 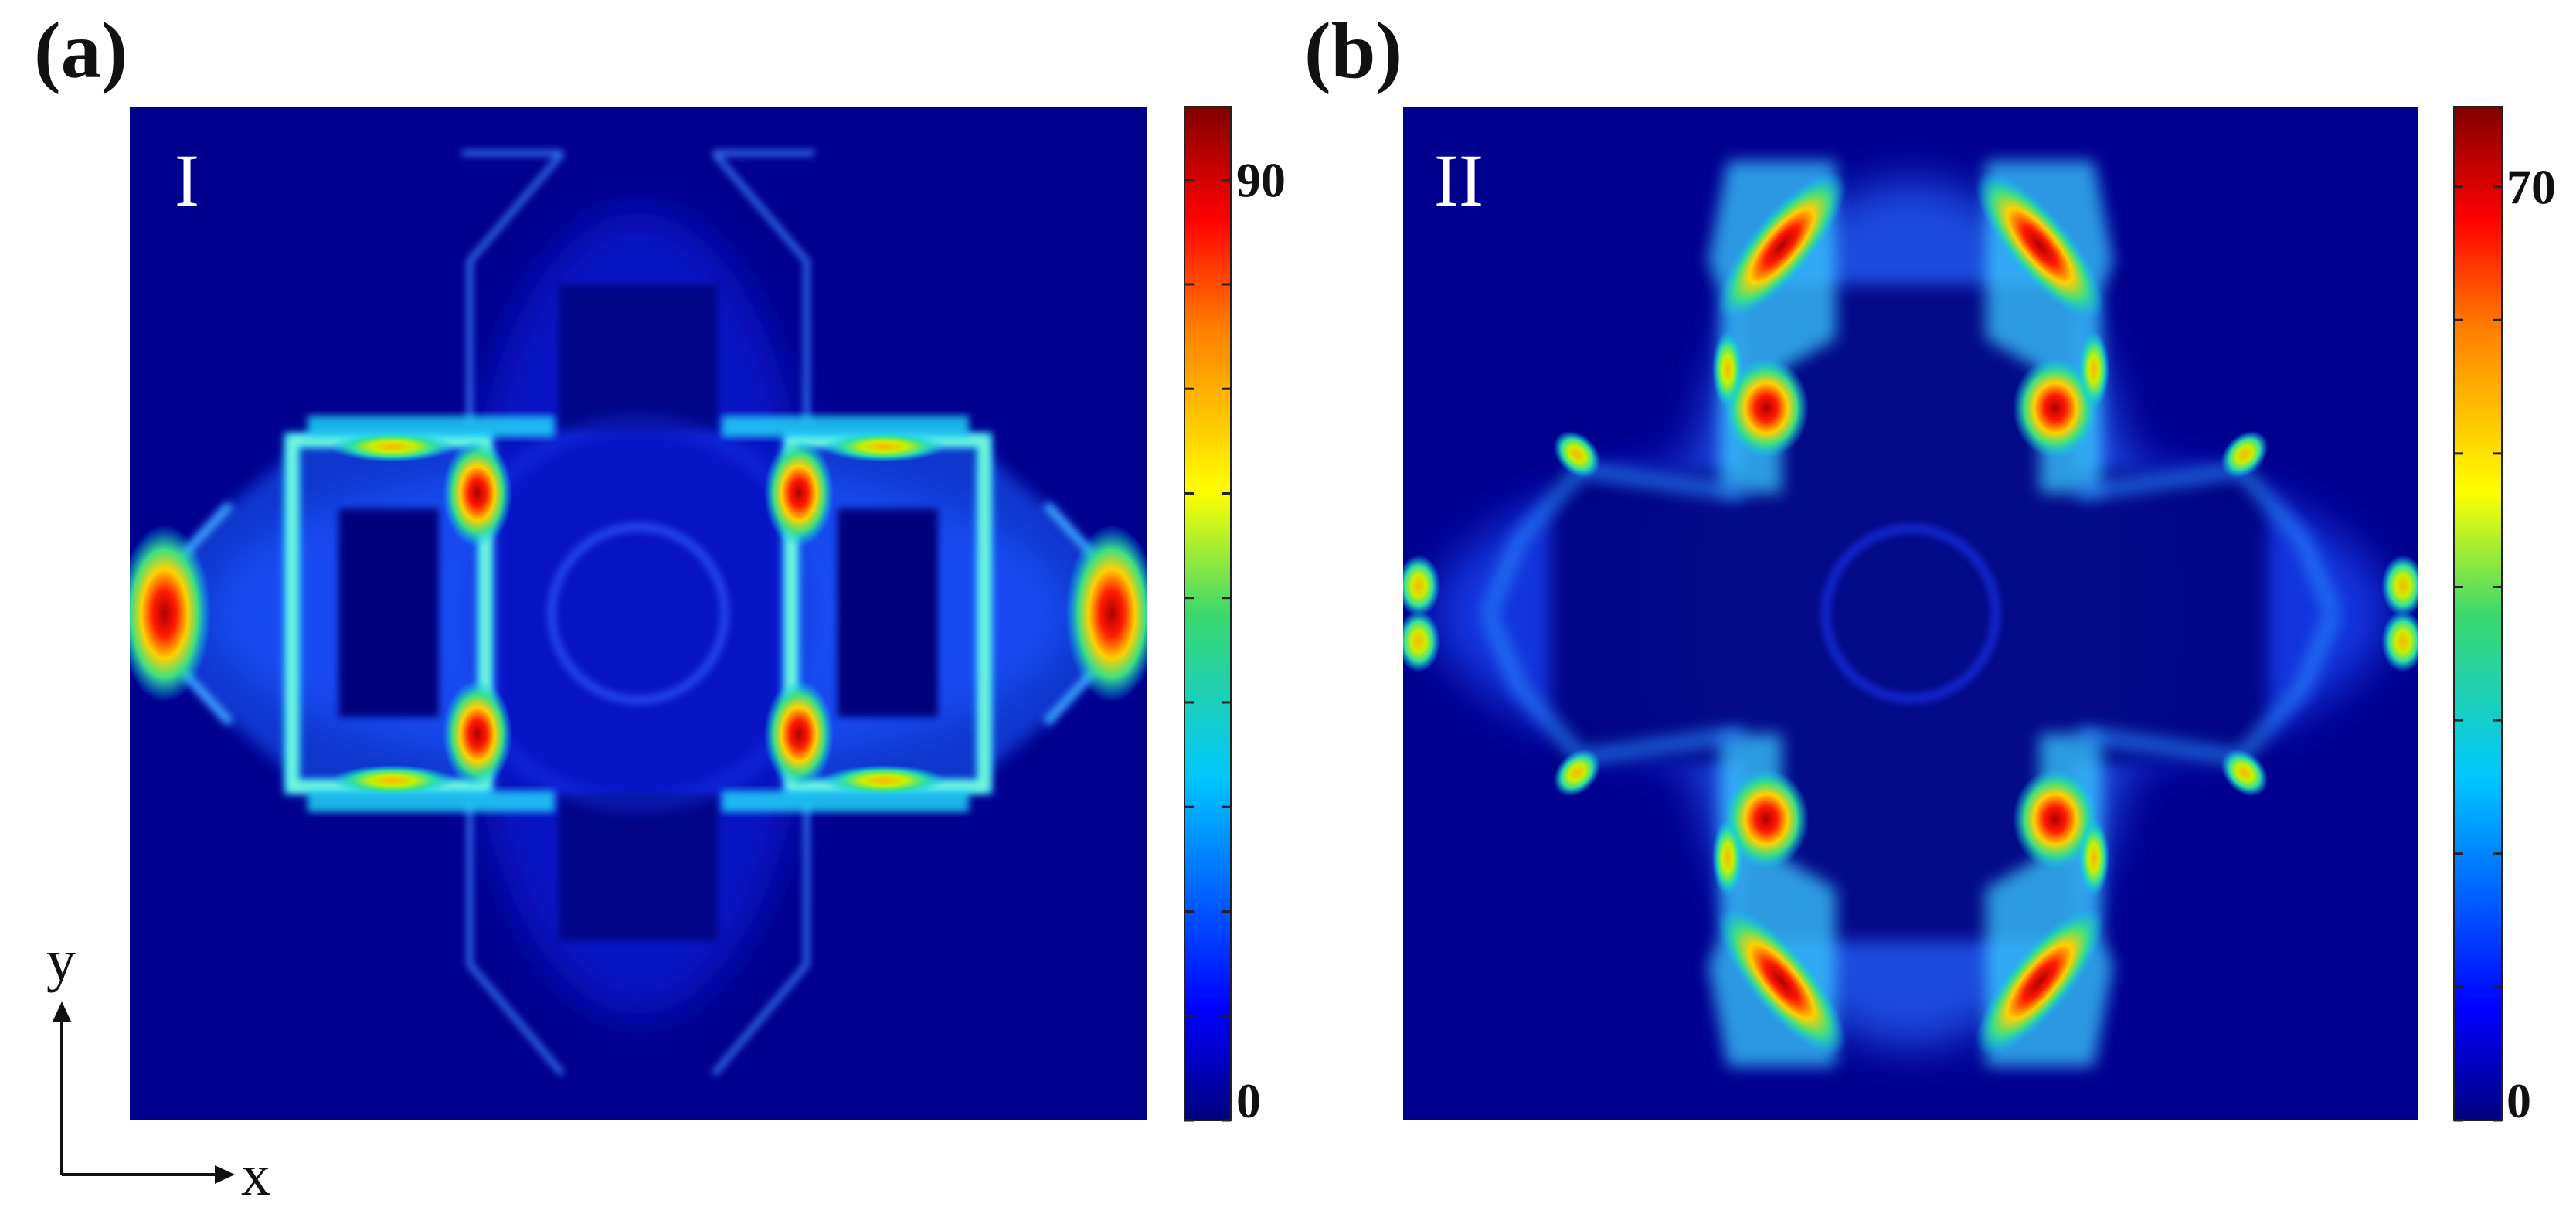 What do you see at coordinates (2197, 389) in the screenshot?
I see `arm-top-right-b` at bounding box center [2197, 389].